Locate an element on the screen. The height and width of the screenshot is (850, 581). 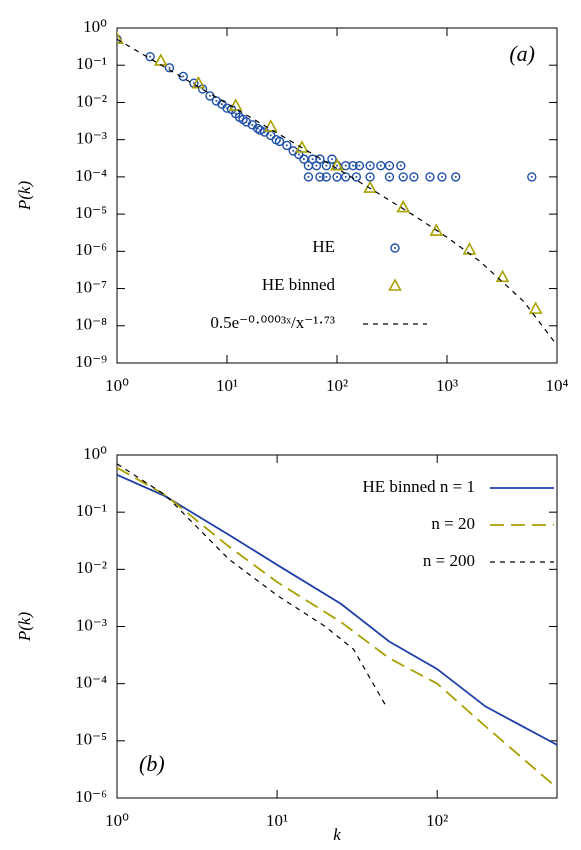
x-tick-label: 10² is located at coordinates (337, 385).